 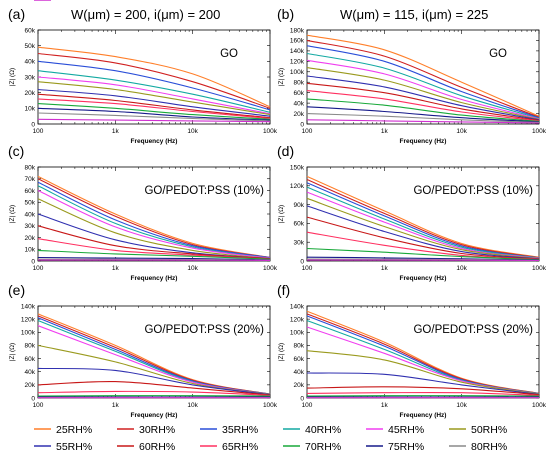 What do you see at coordinates (323, 430) in the screenshot?
I see `legend-label: 40RH%` at bounding box center [323, 430].